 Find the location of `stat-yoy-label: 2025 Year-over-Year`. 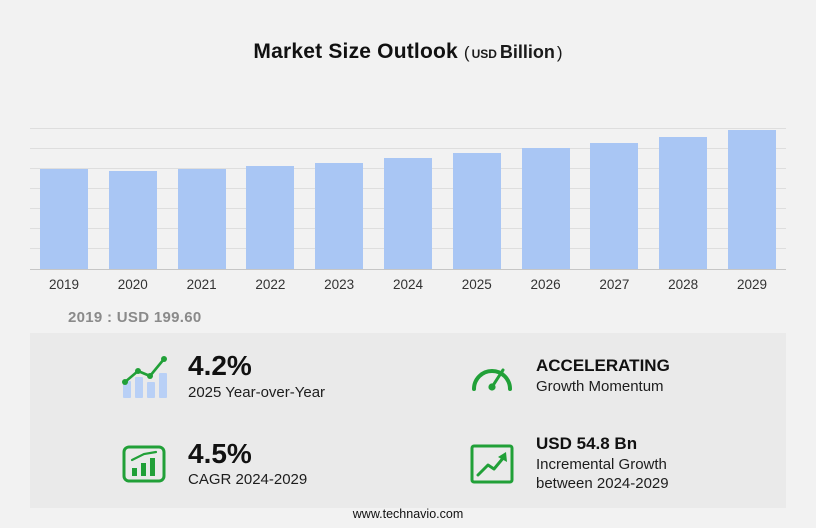

stat-yoy-label: 2025 Year-over-Year is located at coordinates (257, 392).